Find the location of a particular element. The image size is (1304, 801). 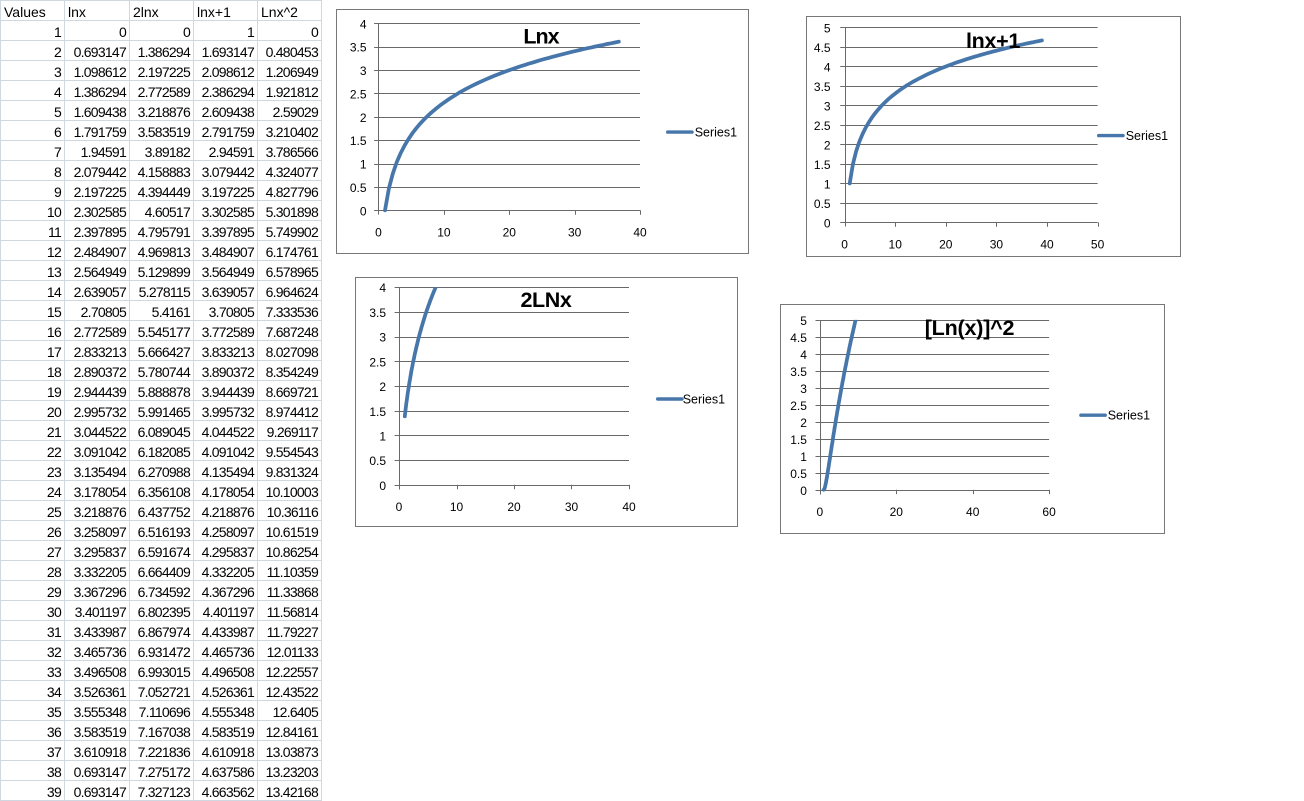

svg-text: [Ln(x)]^2 is located at coordinates (970, 328).